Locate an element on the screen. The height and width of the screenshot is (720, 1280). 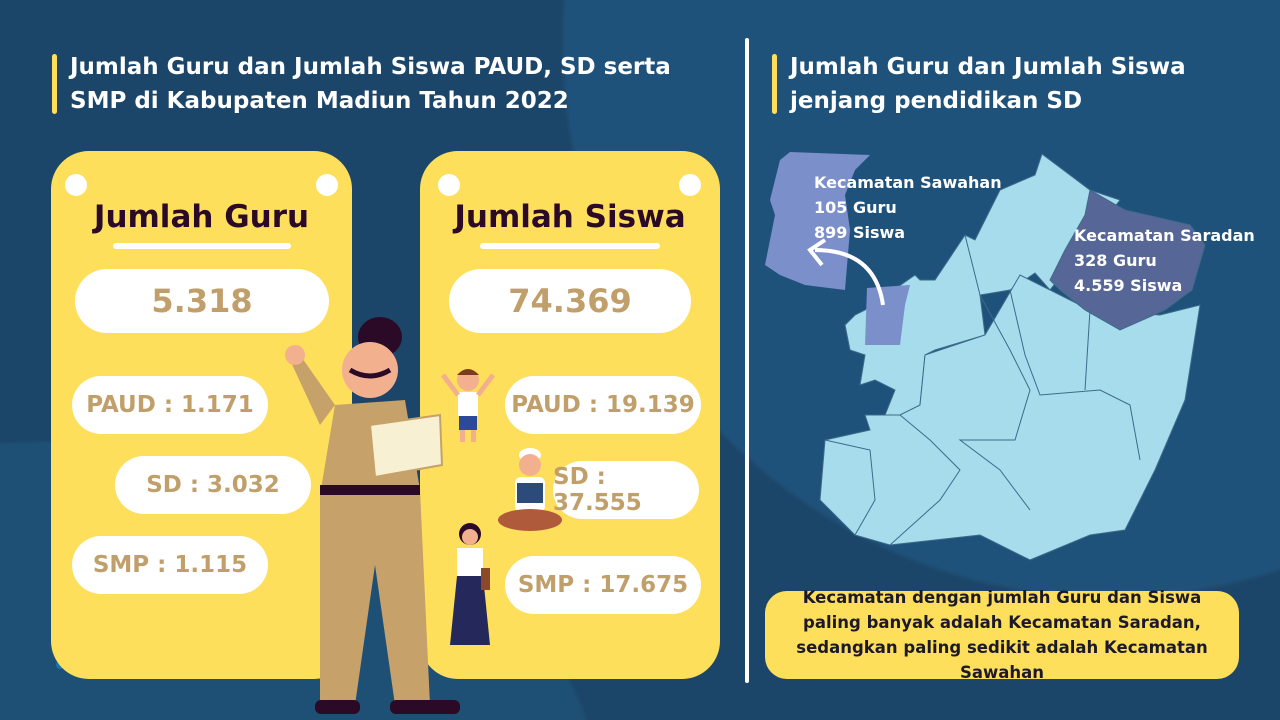
guru-smp: SMP : 1.115 is located at coordinates (170, 565).